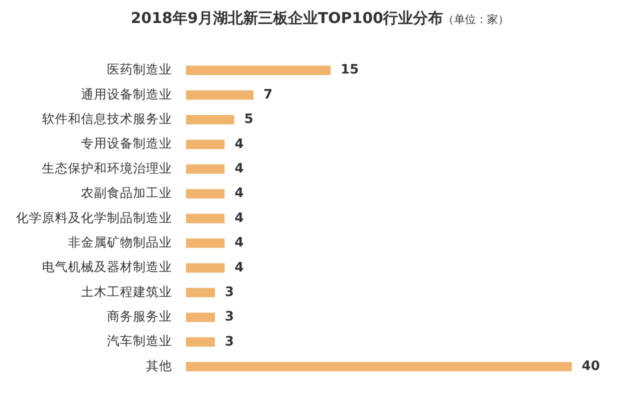  I want to click on y-tick-label: 农副食品加工业, so click(126, 192).